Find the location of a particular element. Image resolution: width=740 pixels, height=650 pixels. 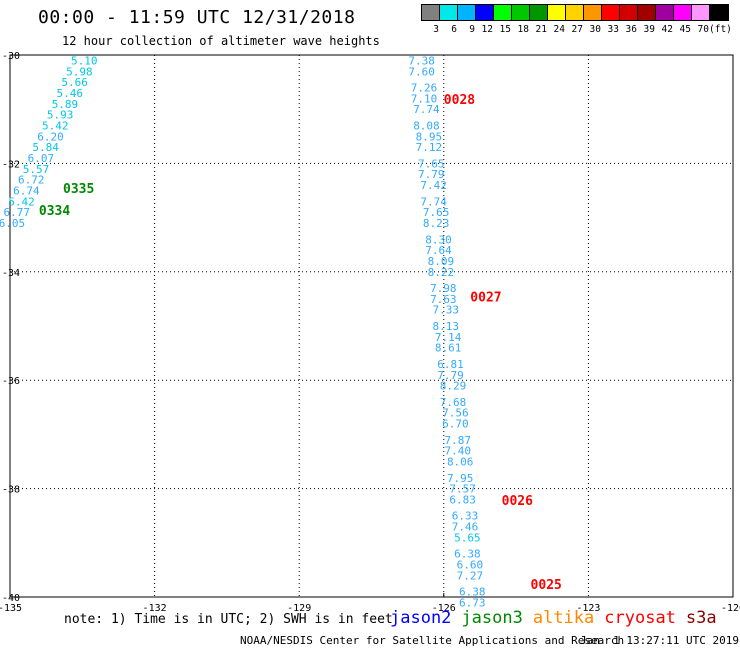

swh-value: 8.23 is located at coordinates (436, 223).